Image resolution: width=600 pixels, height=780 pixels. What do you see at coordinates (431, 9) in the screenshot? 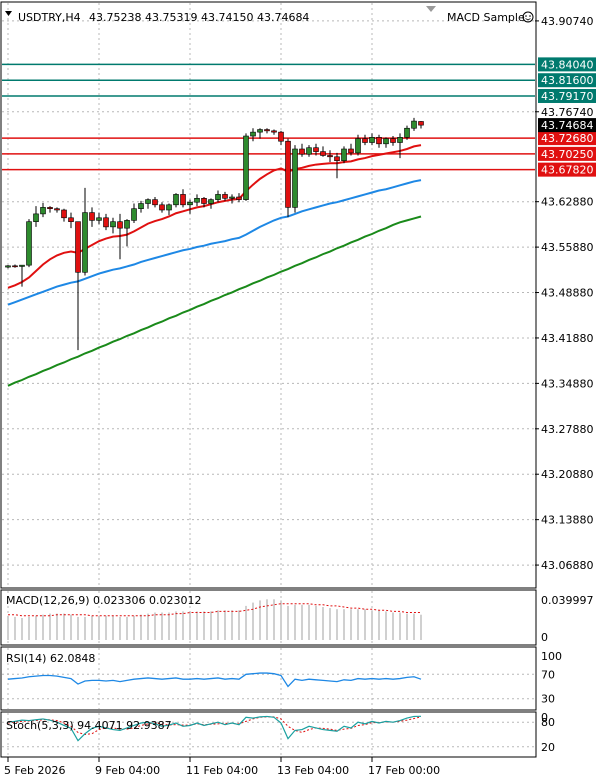
I see `shift-marker-icon` at bounding box center [431, 9].